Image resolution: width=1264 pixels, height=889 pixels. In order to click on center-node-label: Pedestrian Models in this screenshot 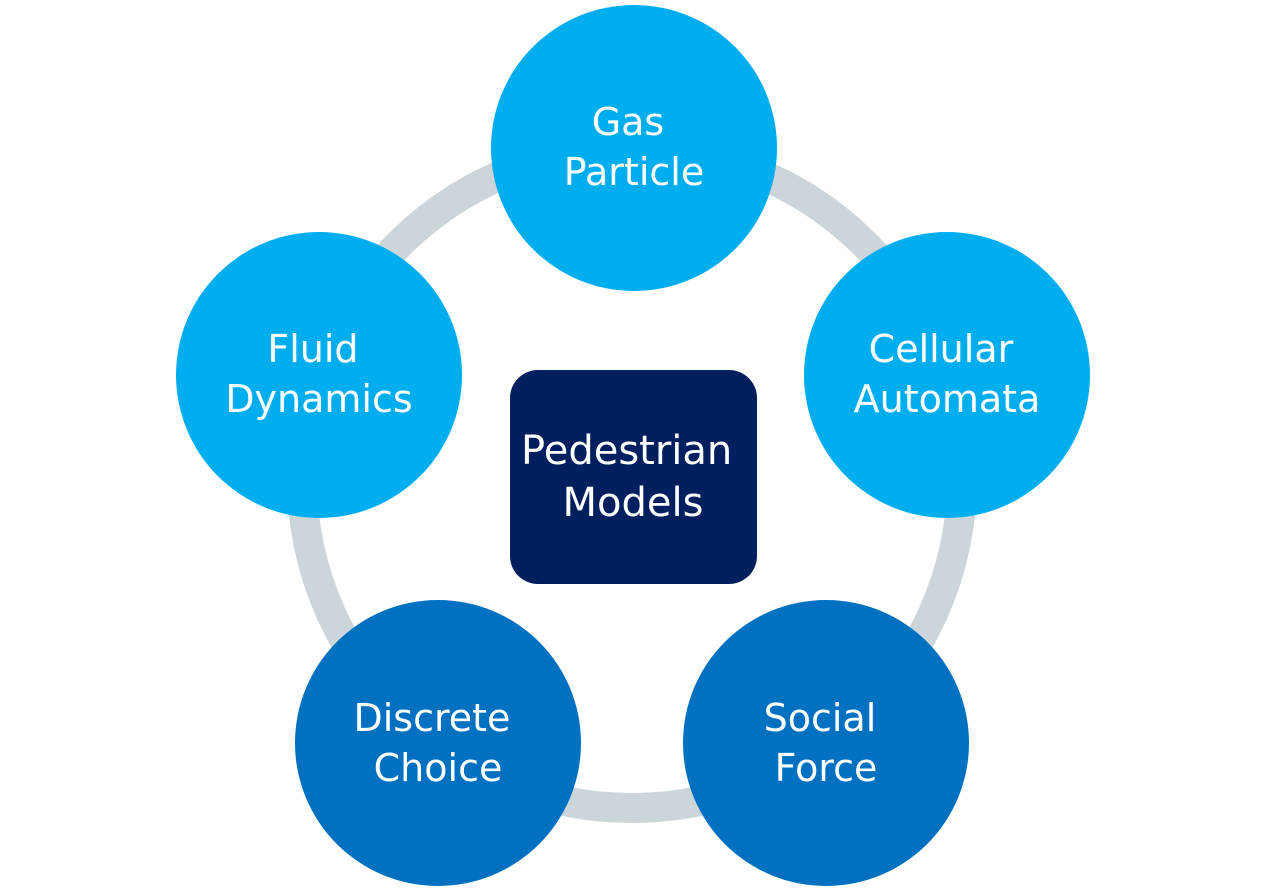, I will do `click(633, 477)`.